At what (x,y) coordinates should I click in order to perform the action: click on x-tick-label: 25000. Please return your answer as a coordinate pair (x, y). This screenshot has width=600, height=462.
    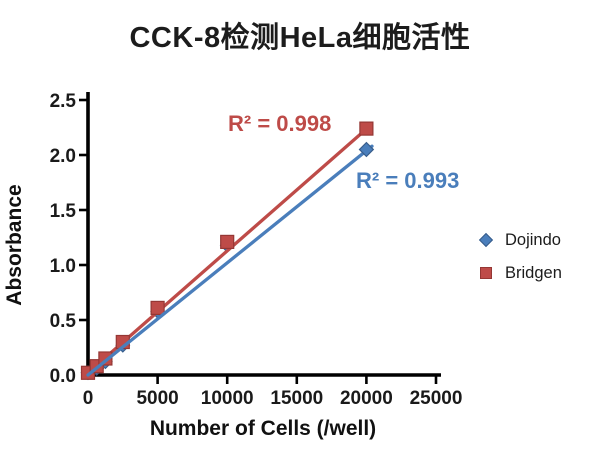
    Looking at the image, I should click on (436, 398).